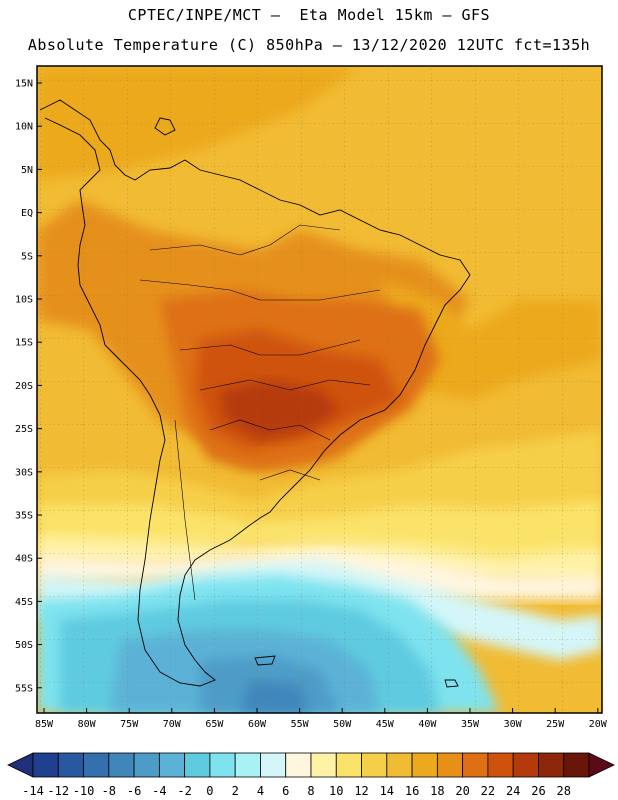  I want to click on lat-label: 5N, so click(27, 170).